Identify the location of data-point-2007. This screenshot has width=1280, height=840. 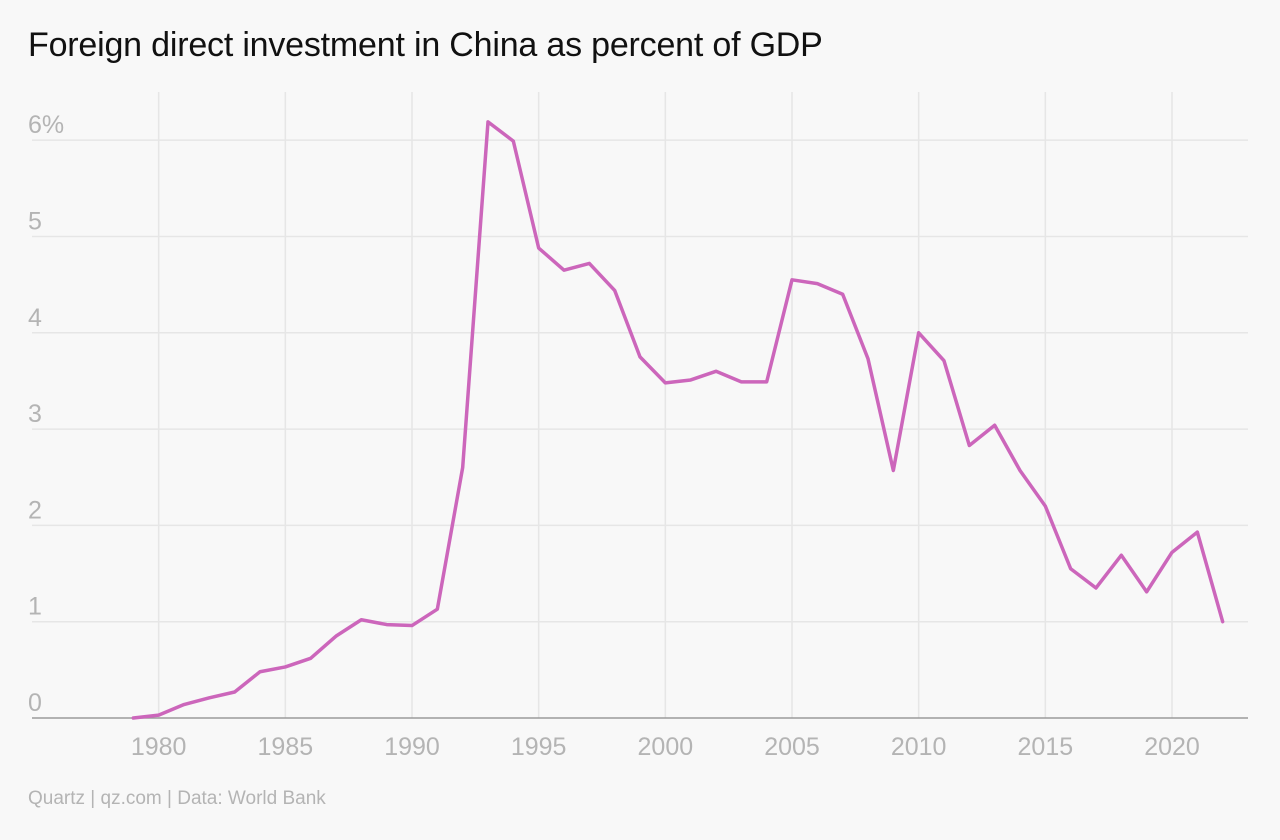
(843, 294).